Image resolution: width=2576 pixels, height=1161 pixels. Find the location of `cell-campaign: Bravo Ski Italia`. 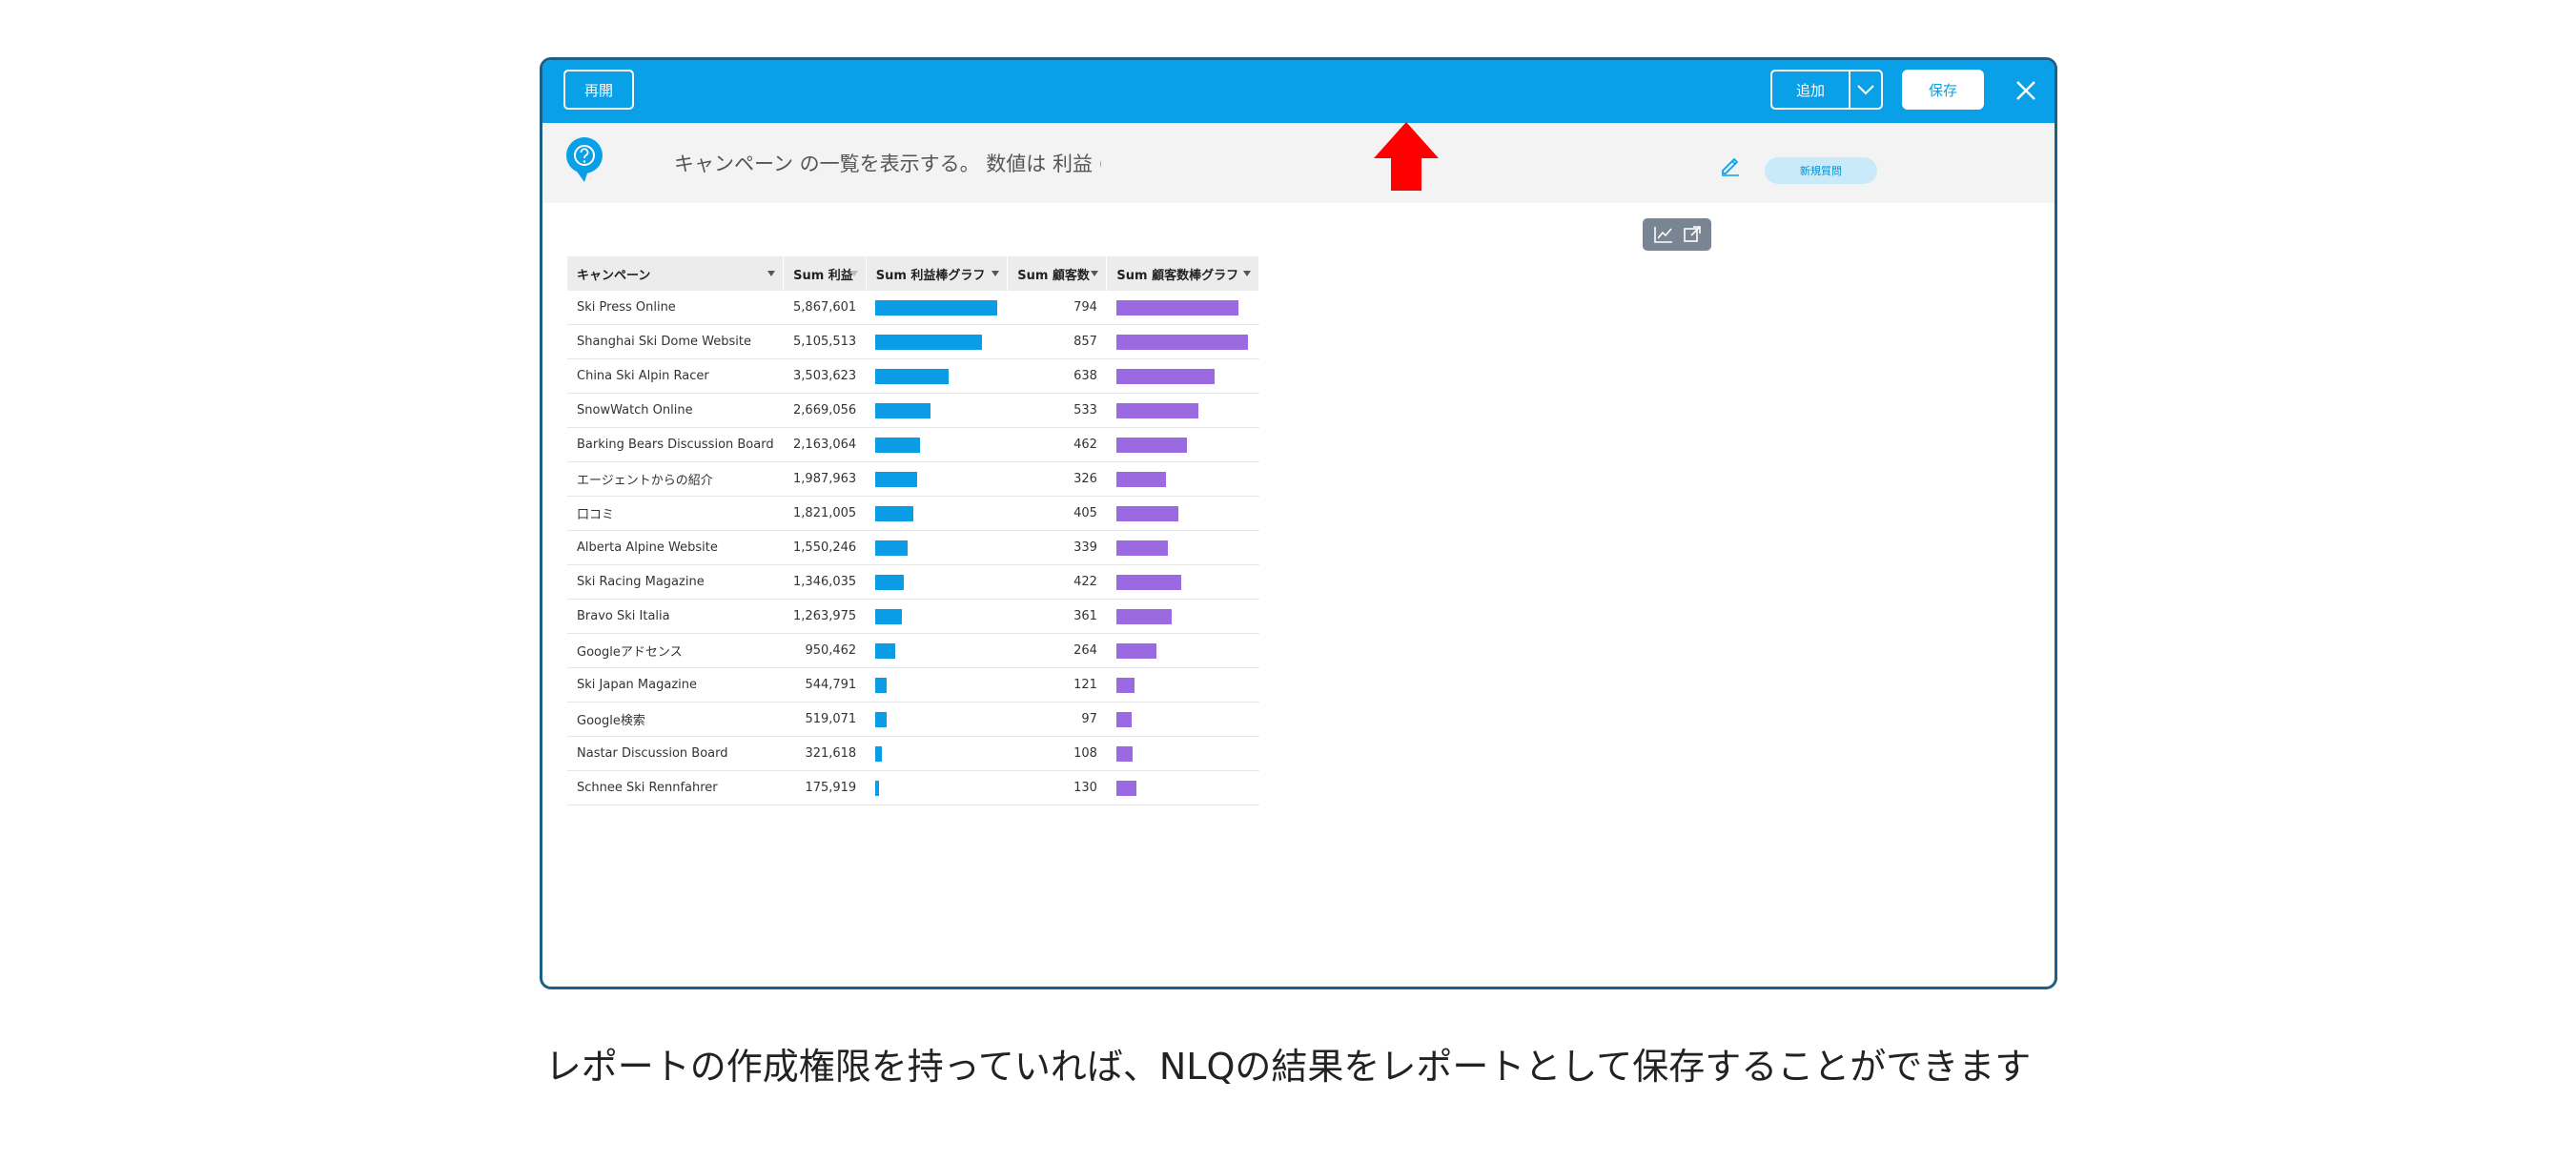

cell-campaign: Bravo Ski Italia is located at coordinates (675, 616).